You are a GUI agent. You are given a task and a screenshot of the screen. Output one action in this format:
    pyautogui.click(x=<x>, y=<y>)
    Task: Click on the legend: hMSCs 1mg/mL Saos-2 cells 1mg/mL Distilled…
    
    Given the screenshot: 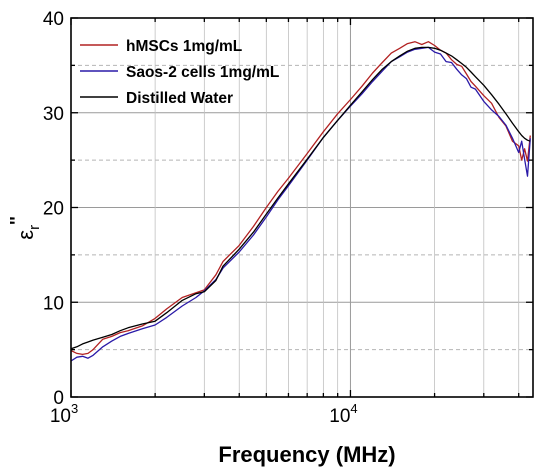 What is the action you would take?
    pyautogui.click(x=179, y=72)
    